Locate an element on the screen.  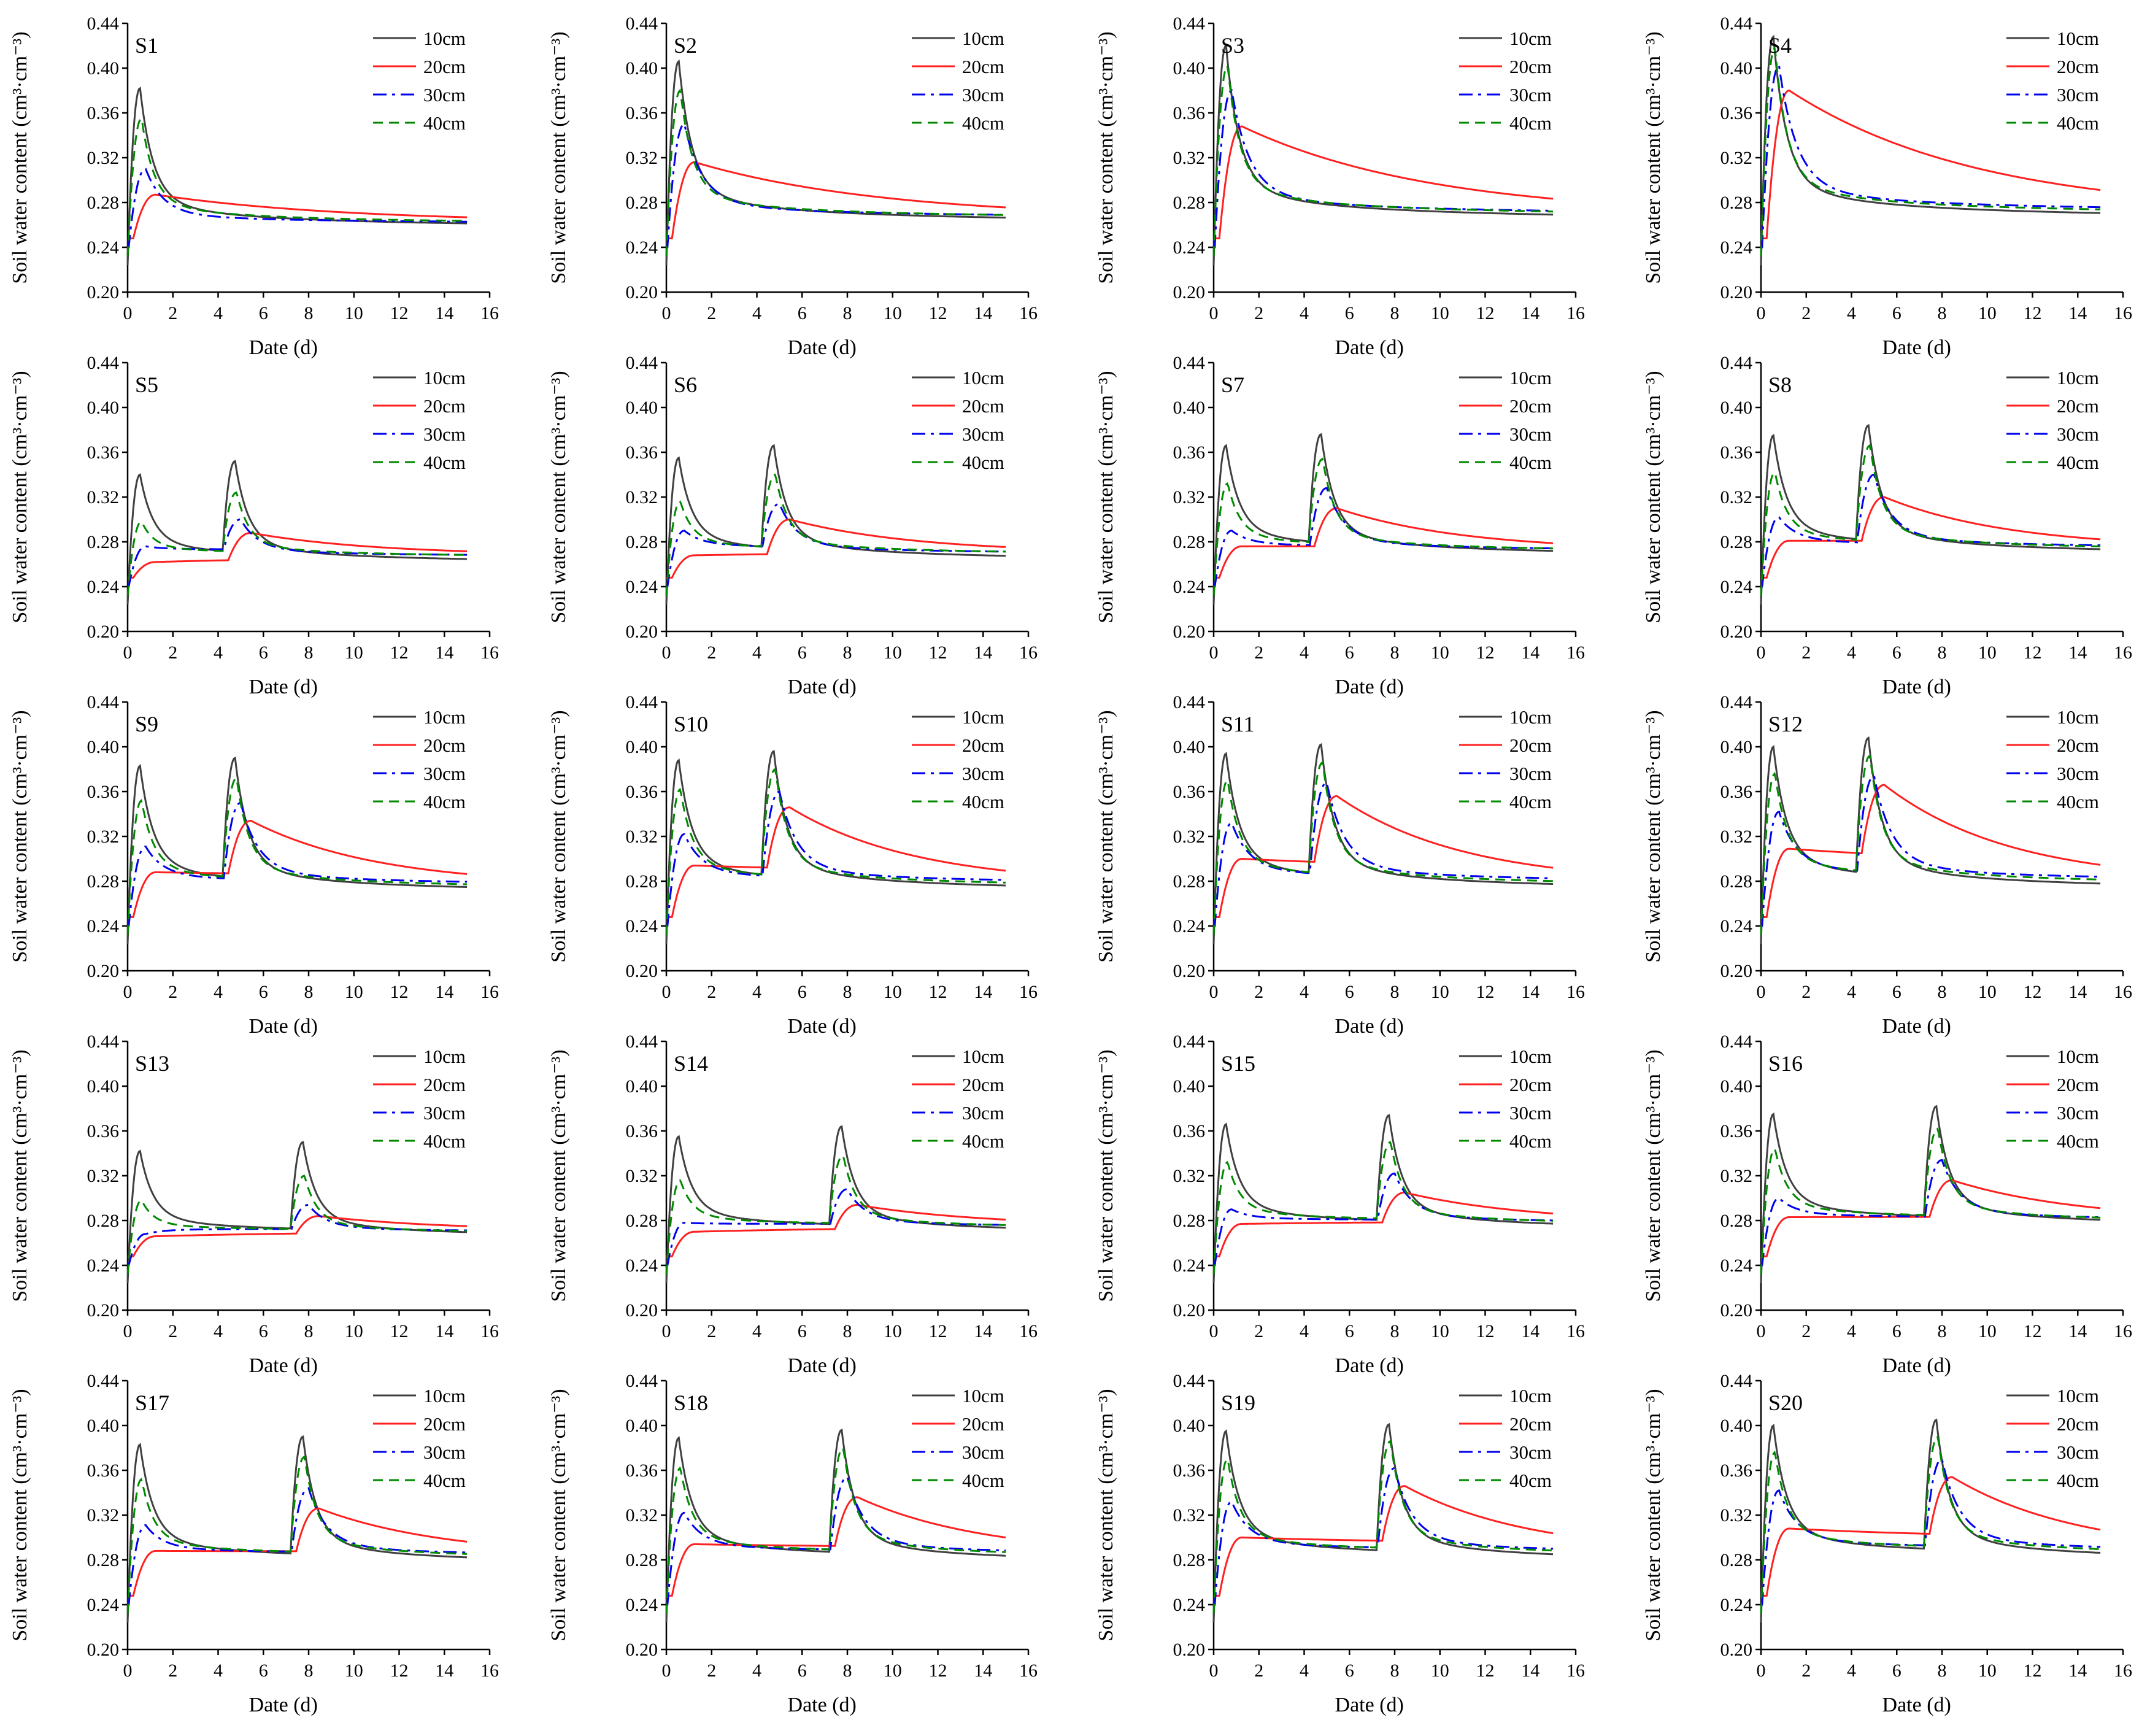
series-line-40cm is located at coordinates (1383, 1526).